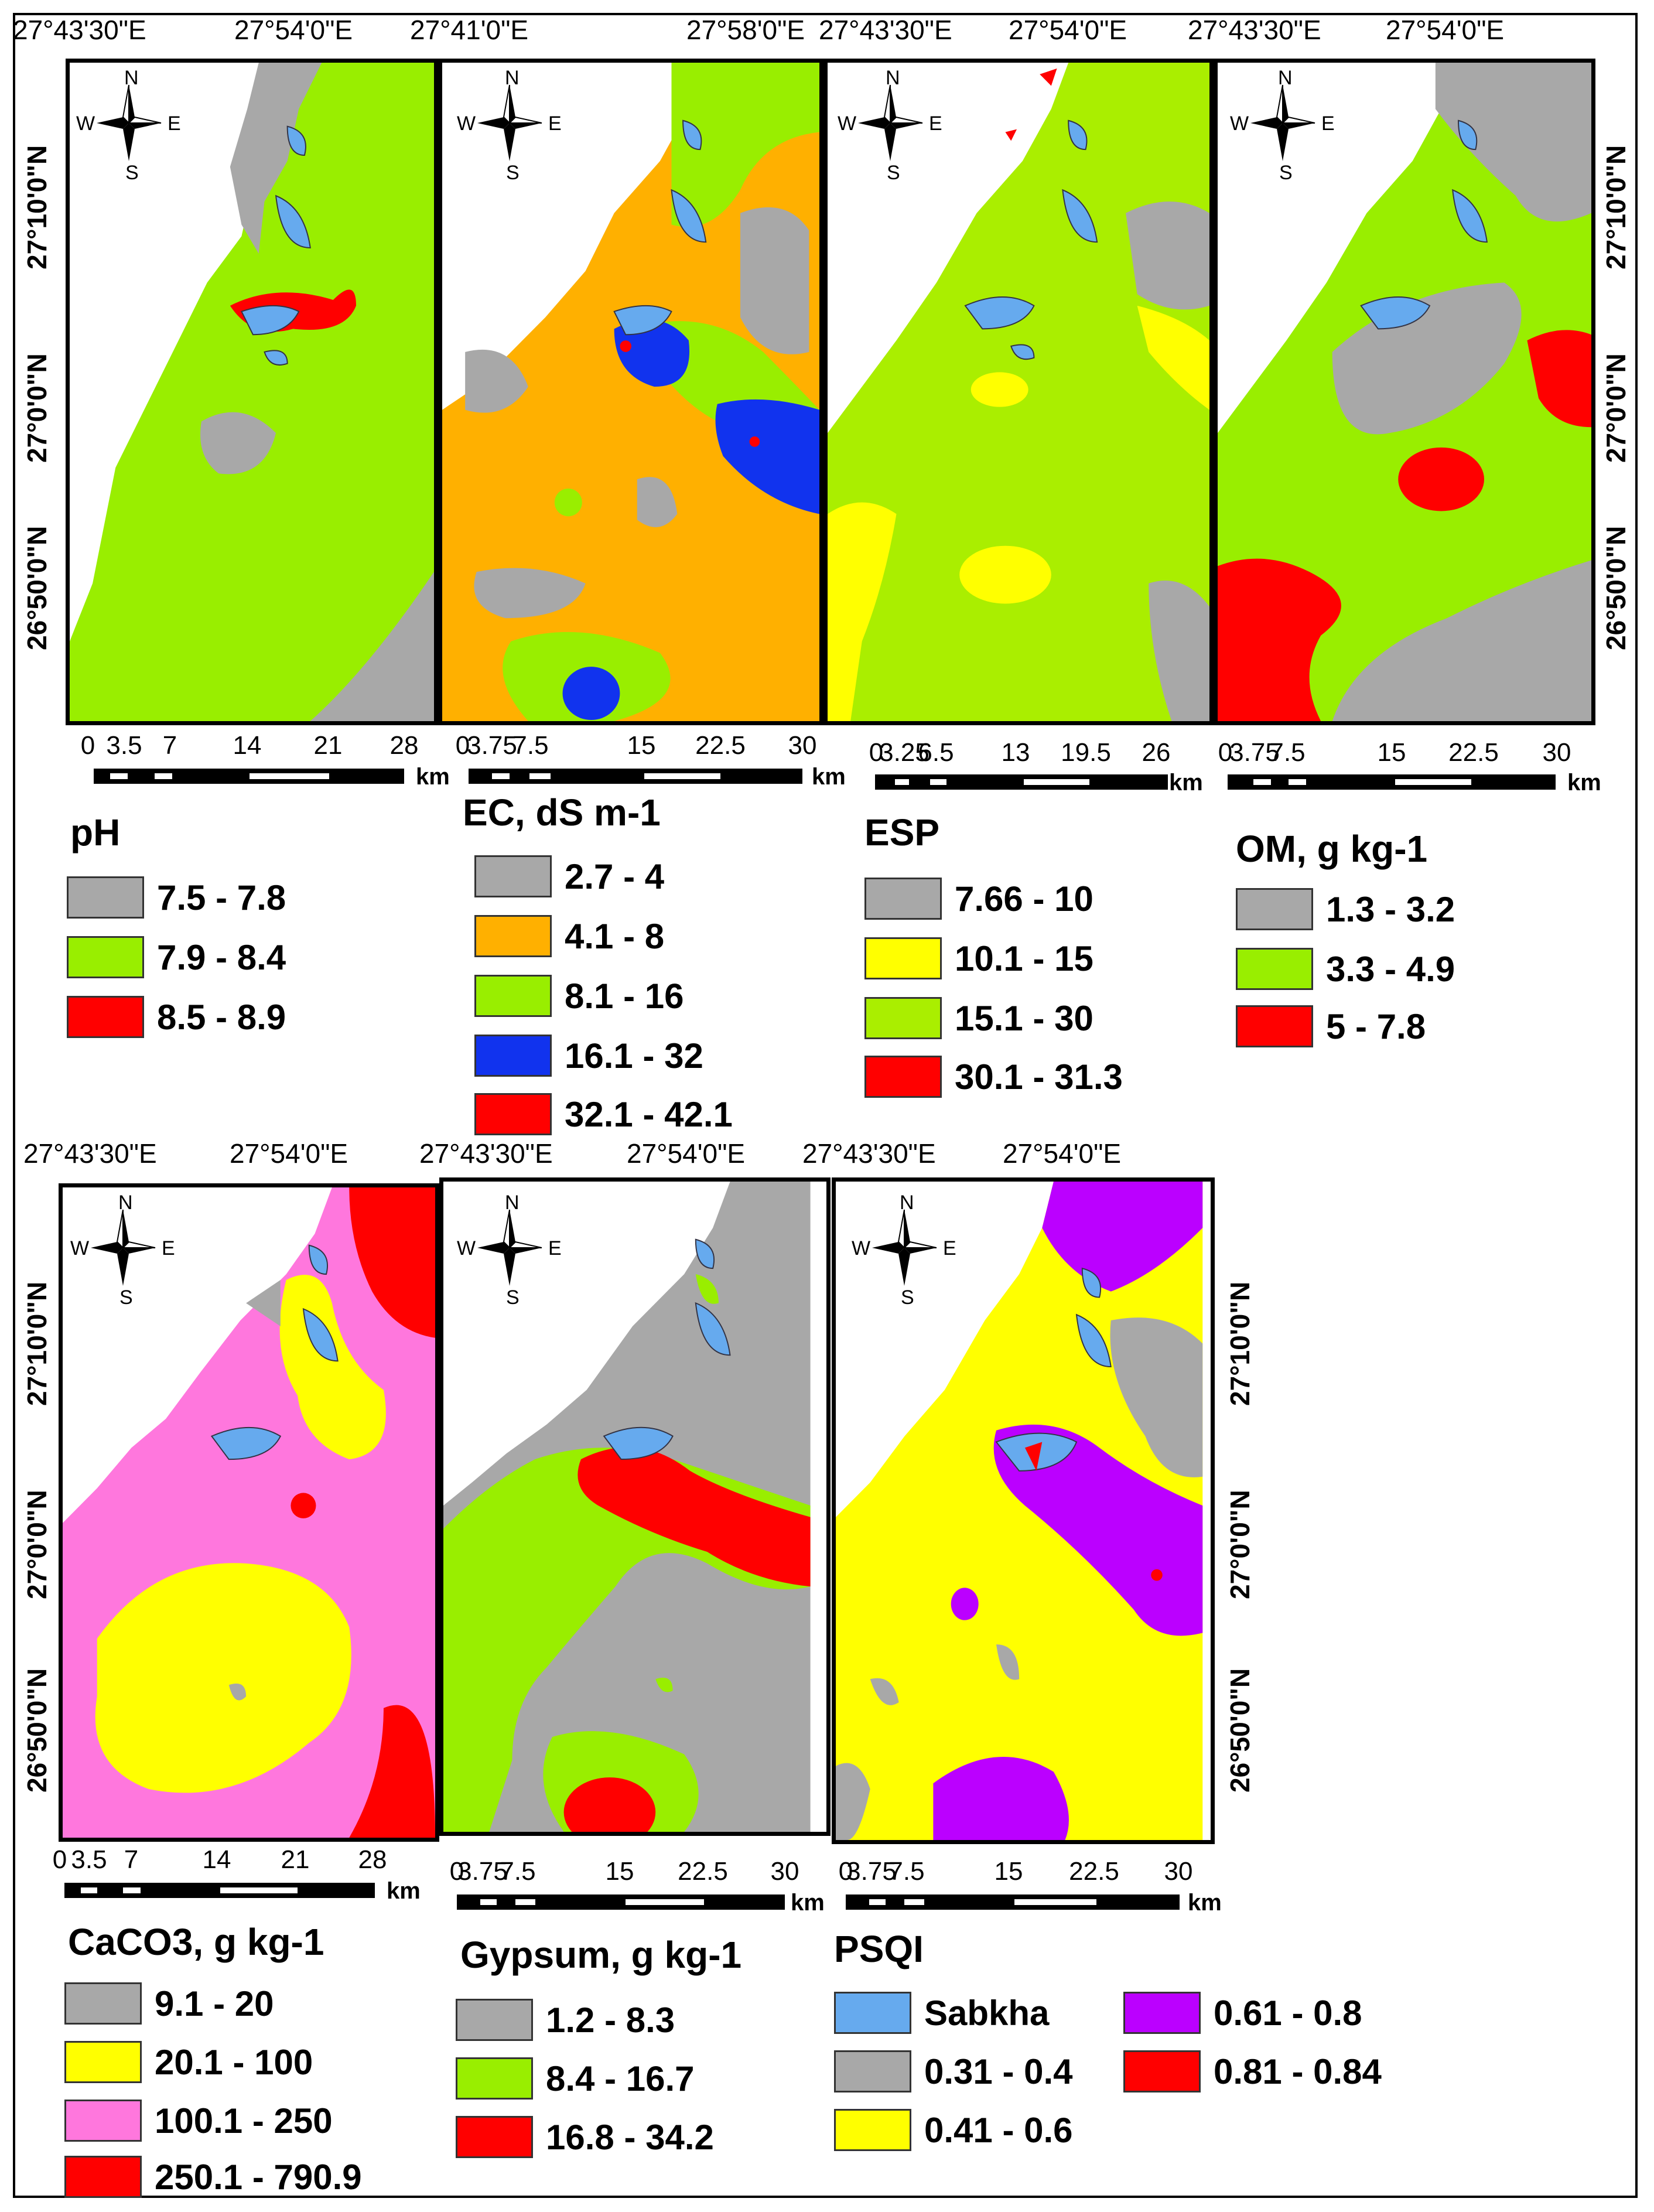 Image resolution: width=1654 pixels, height=2212 pixels. Describe the element at coordinates (601, 1955) in the screenshot. I see `legend-title: Gypsum, g kg-1` at that location.